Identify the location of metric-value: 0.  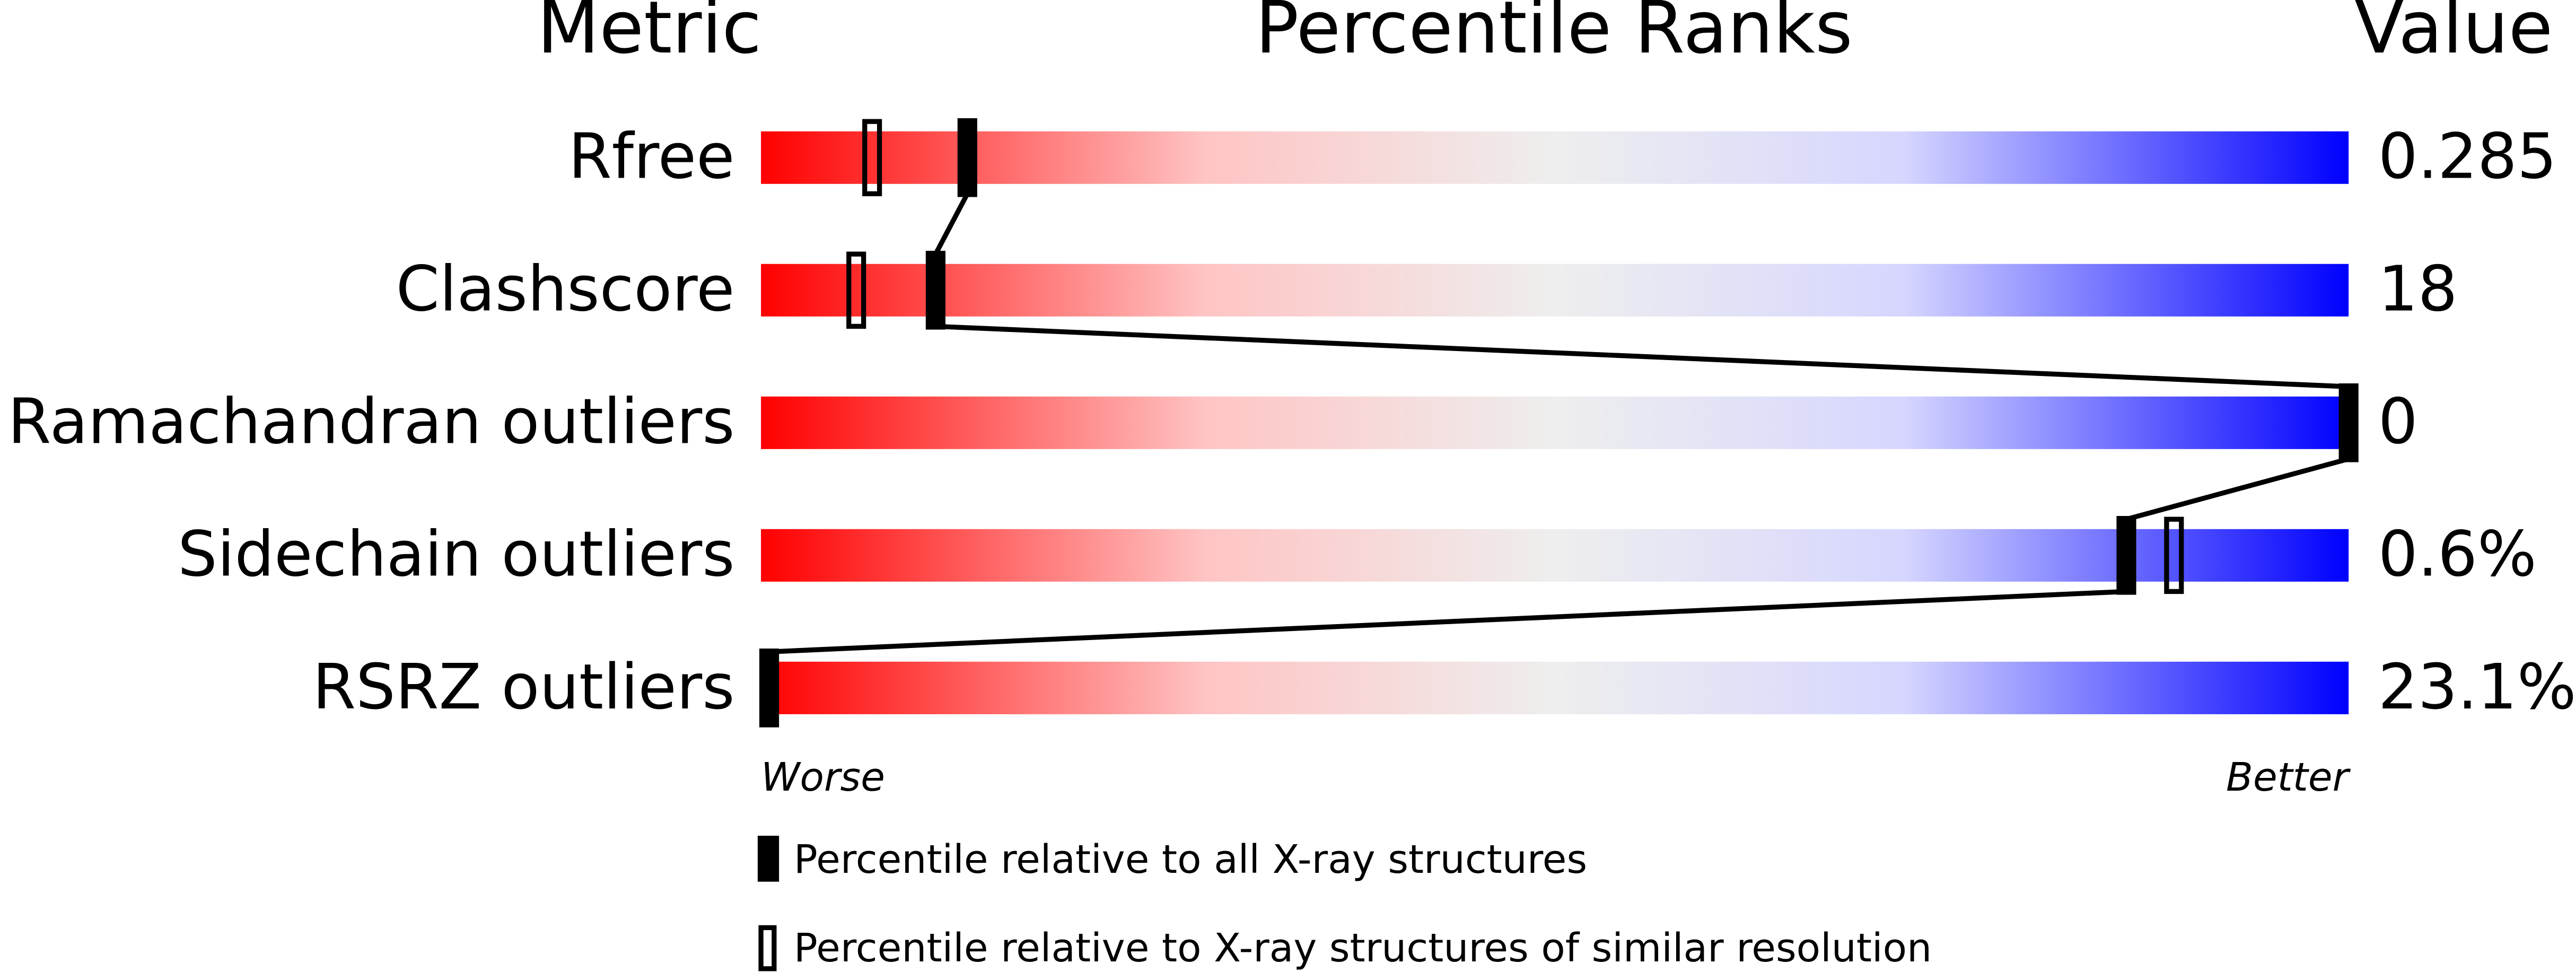
(2398, 422).